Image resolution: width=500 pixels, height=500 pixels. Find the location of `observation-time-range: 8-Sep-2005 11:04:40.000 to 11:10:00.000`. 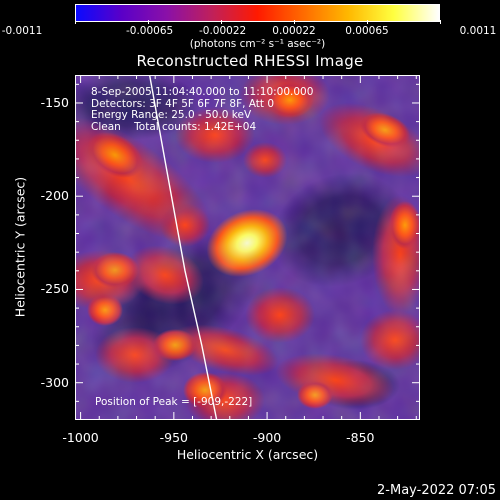

observation-time-range: 8-Sep-2005 11:04:40.000 to 11:10:00.000 is located at coordinates (202, 92).